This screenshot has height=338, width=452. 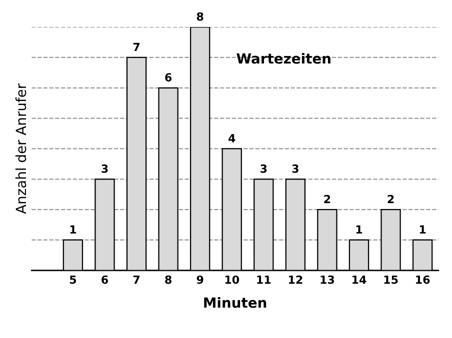 I want to click on x-tick-label: 6, so click(x=105, y=279).